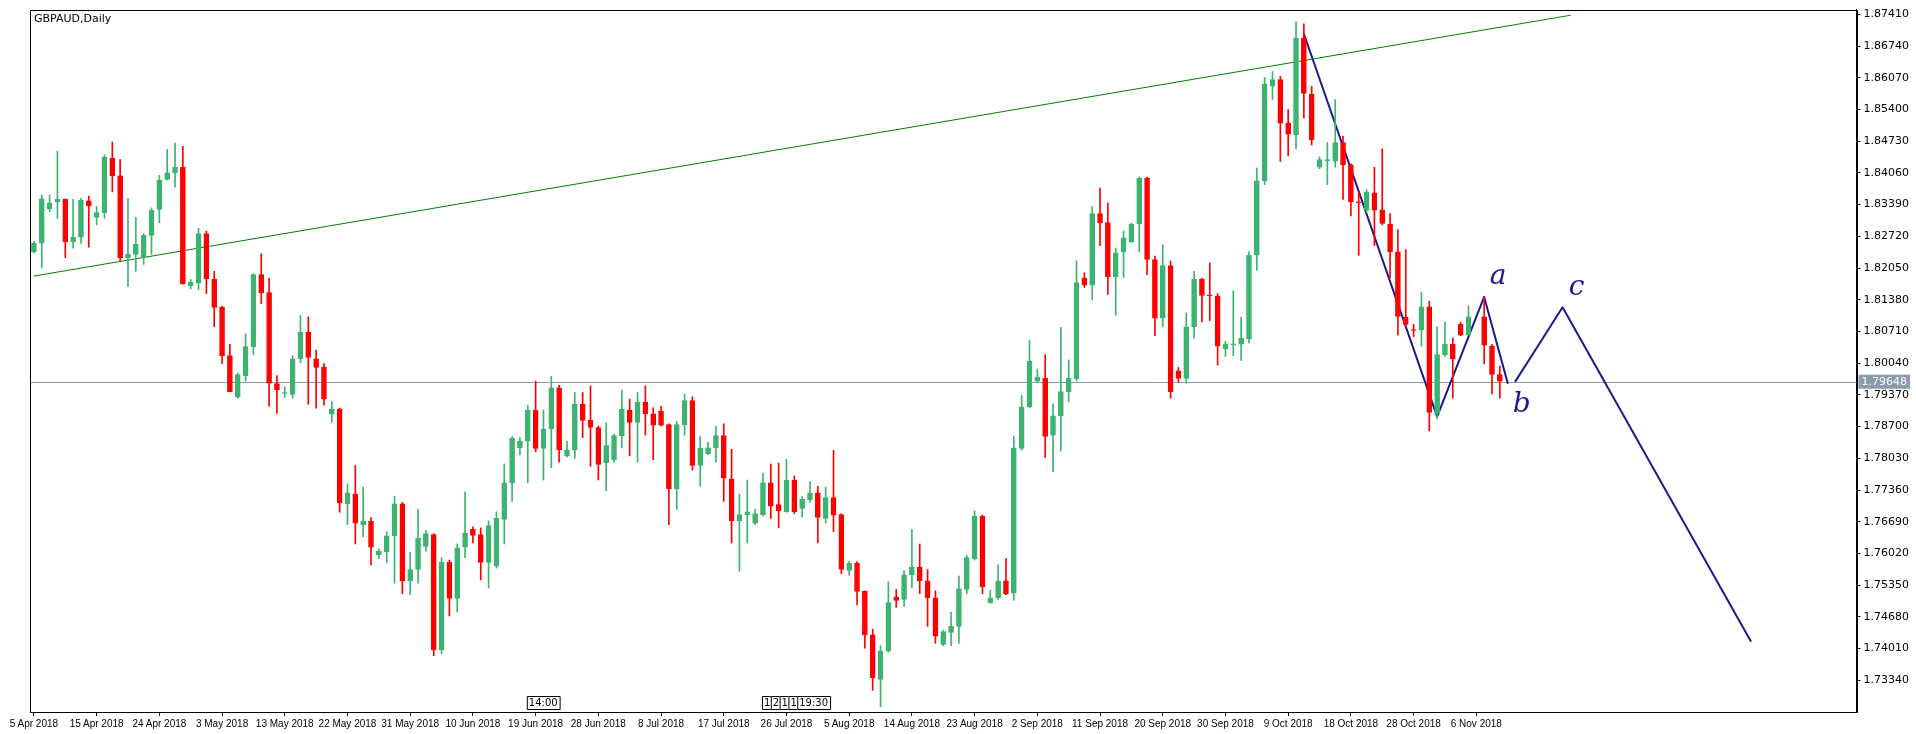 This screenshot has height=734, width=1916. Describe the element at coordinates (473, 723) in the screenshot. I see `x-tick-label: 10 Jun 2018` at that location.